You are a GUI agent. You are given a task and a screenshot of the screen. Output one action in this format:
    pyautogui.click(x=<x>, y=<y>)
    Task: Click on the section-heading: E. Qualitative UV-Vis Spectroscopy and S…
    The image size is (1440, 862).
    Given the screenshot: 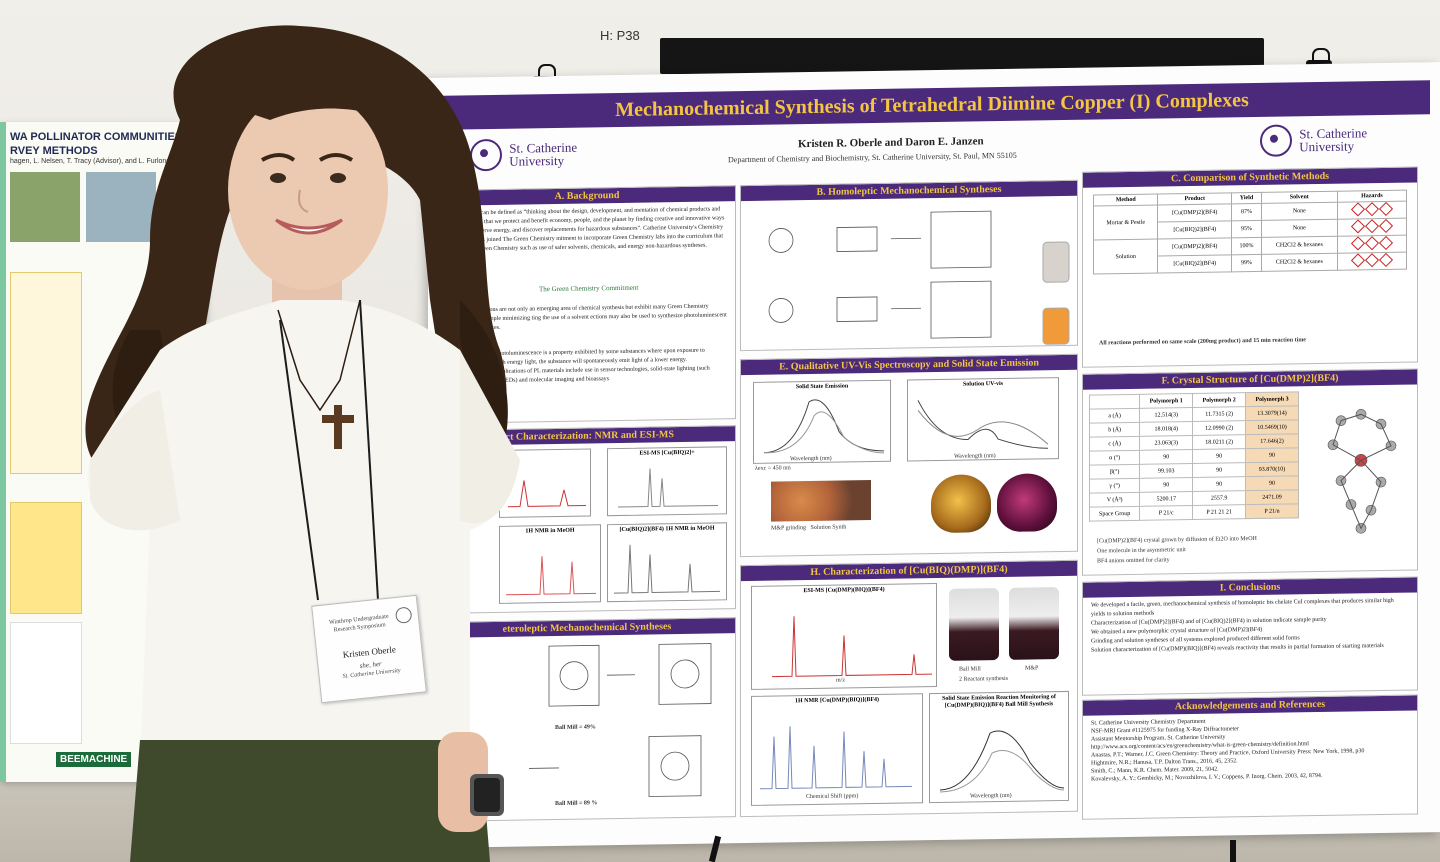 What is the action you would take?
    pyautogui.click(x=909, y=365)
    